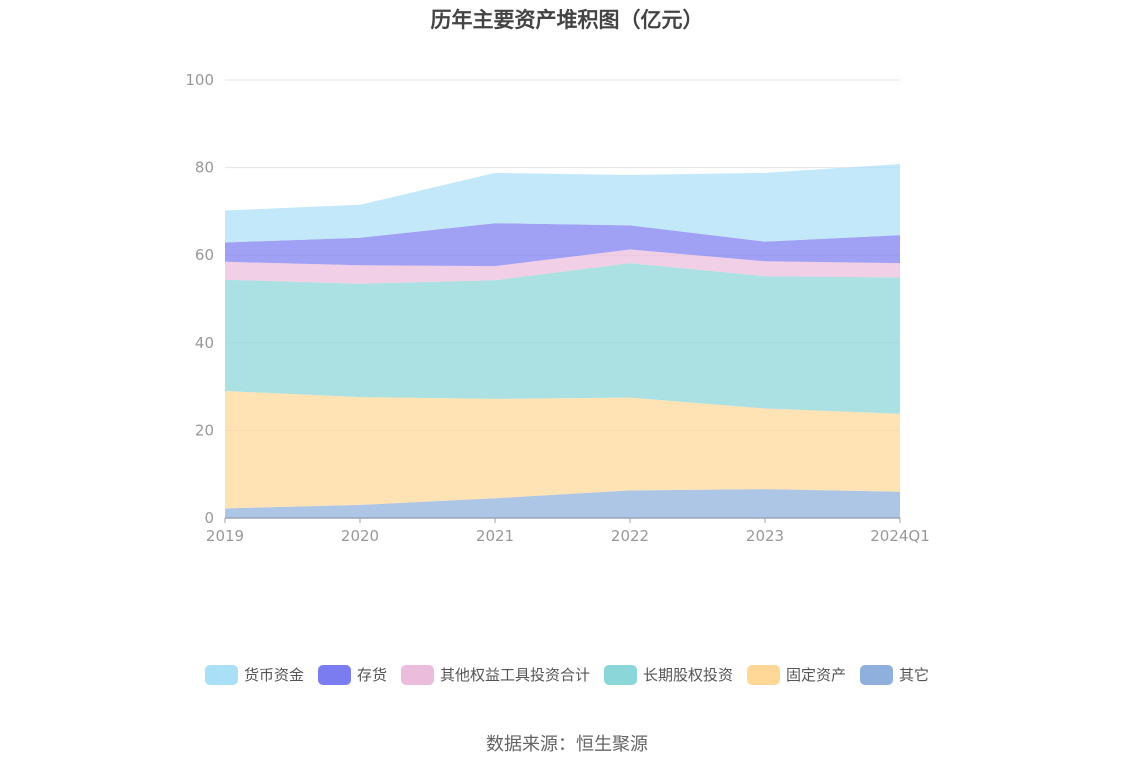  I want to click on y-tick-label: 60, so click(204, 255).